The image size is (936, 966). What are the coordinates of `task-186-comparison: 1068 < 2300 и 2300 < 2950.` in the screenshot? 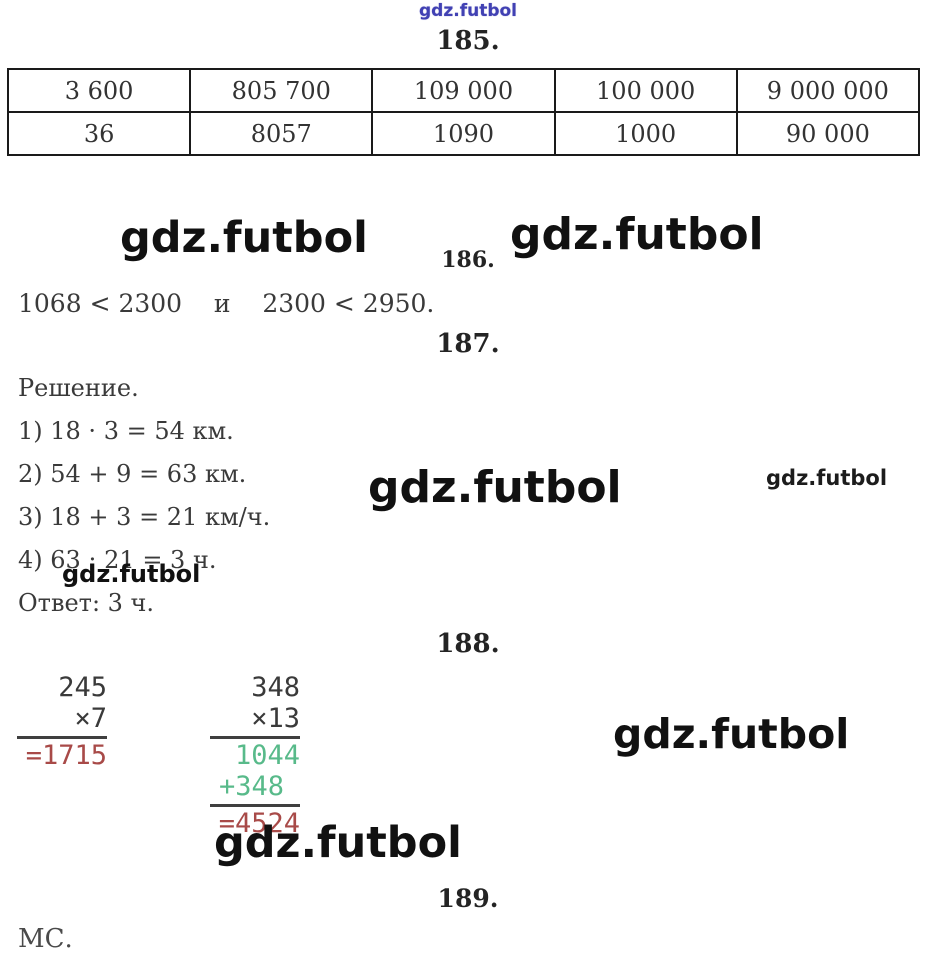 It's located at (226, 303).